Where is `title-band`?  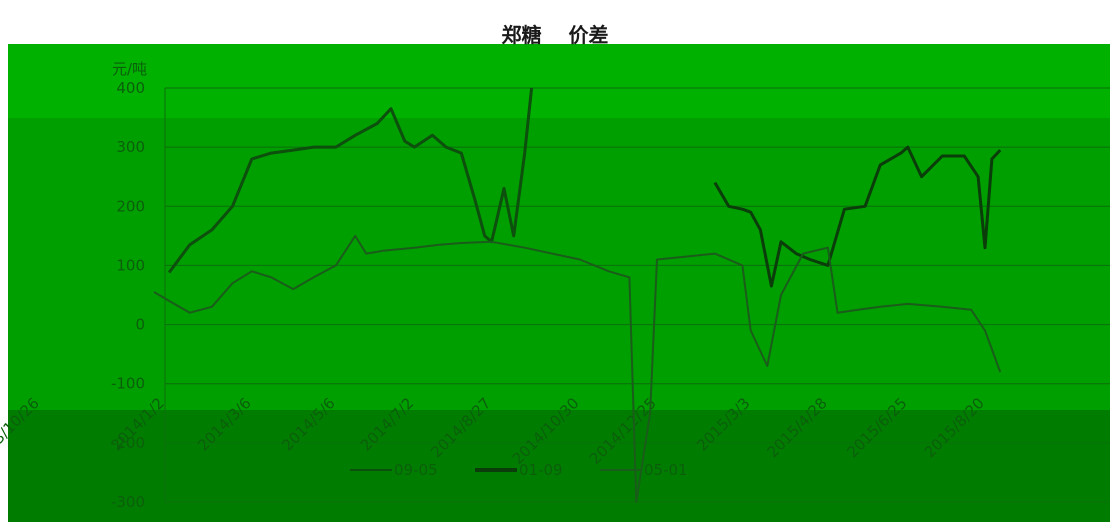
title-band is located at coordinates (558, 28).